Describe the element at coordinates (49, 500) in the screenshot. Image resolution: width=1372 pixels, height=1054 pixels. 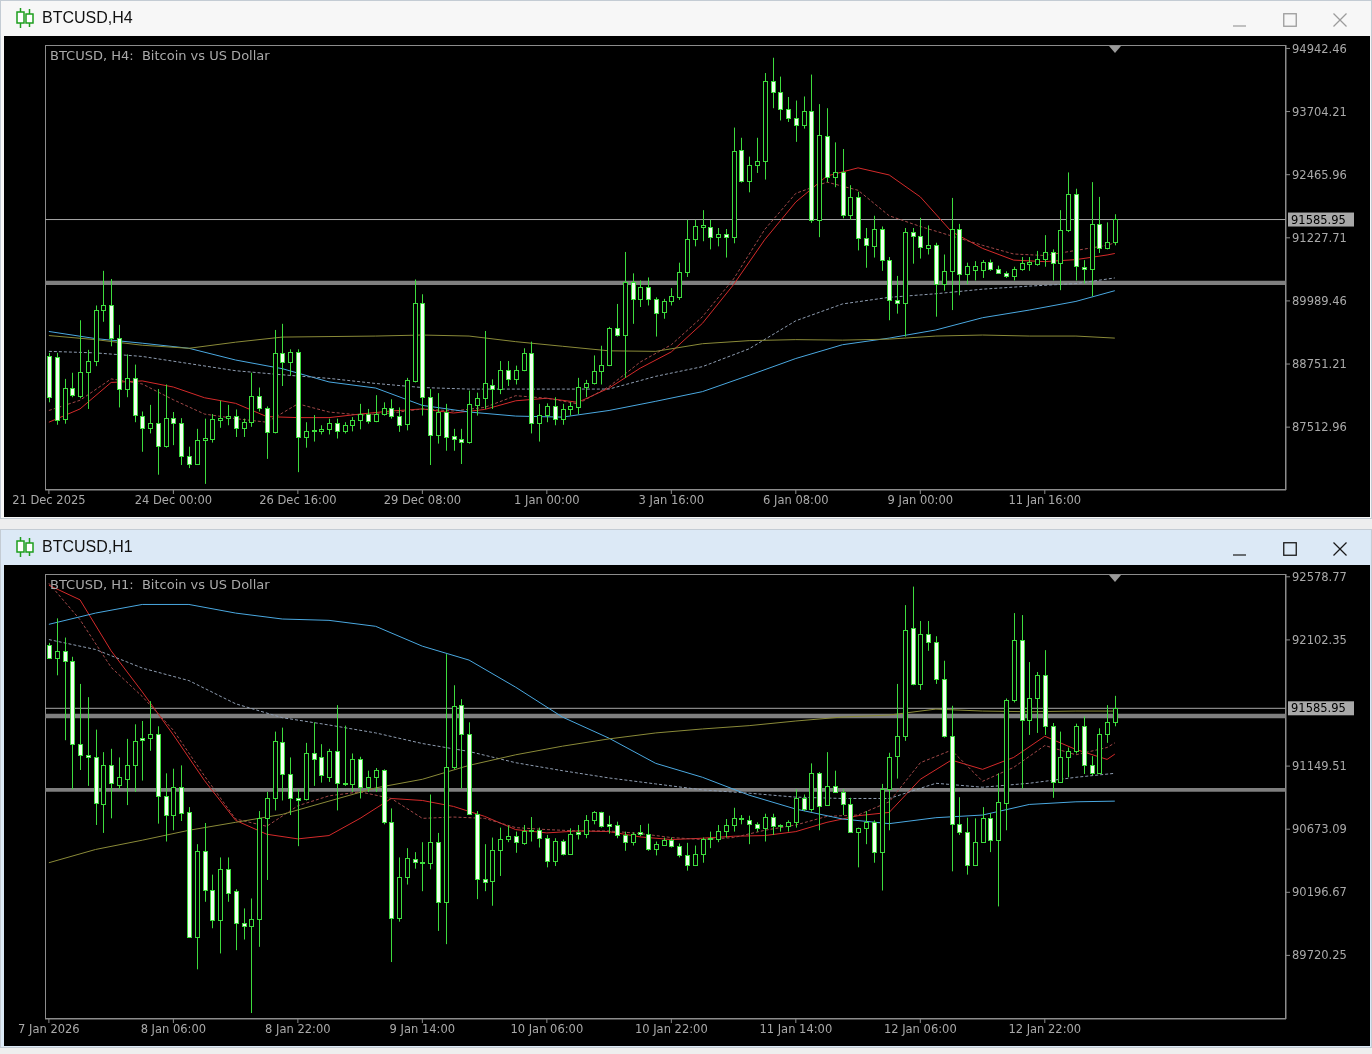
I see `x-tick-label: 21 Dec 2025` at that location.